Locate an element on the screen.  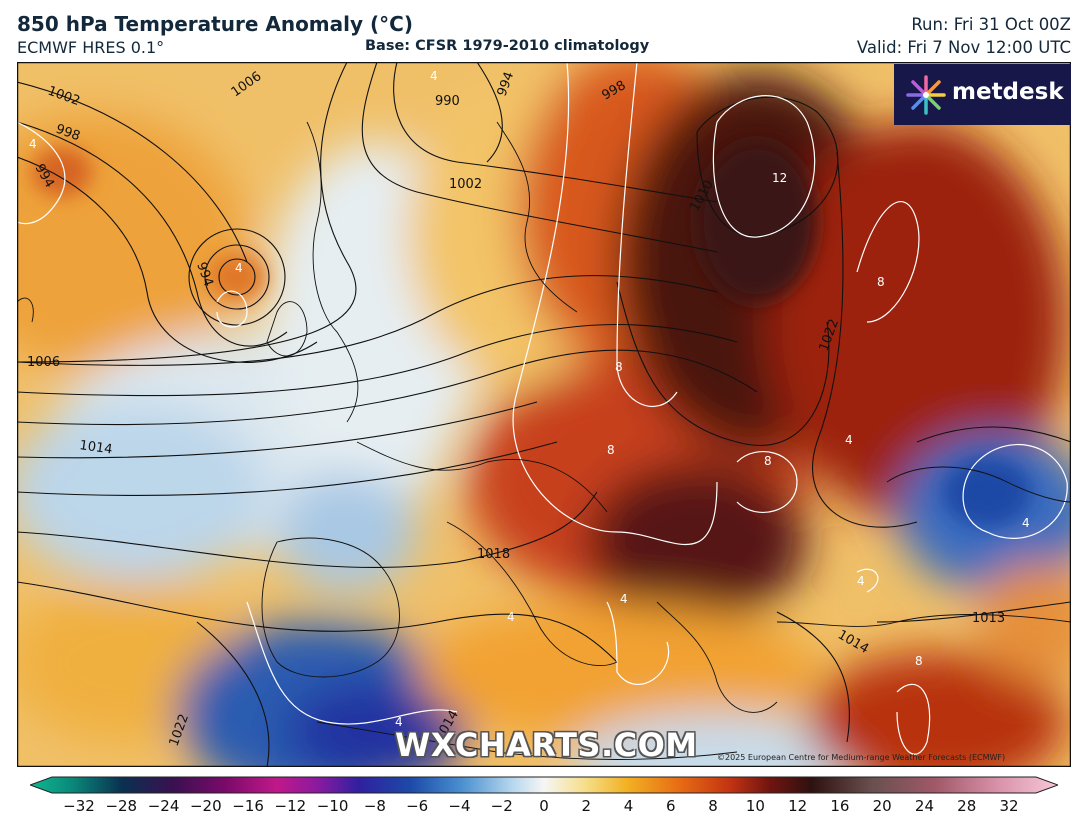
isobar-label: 1002 is located at coordinates (465, 184).